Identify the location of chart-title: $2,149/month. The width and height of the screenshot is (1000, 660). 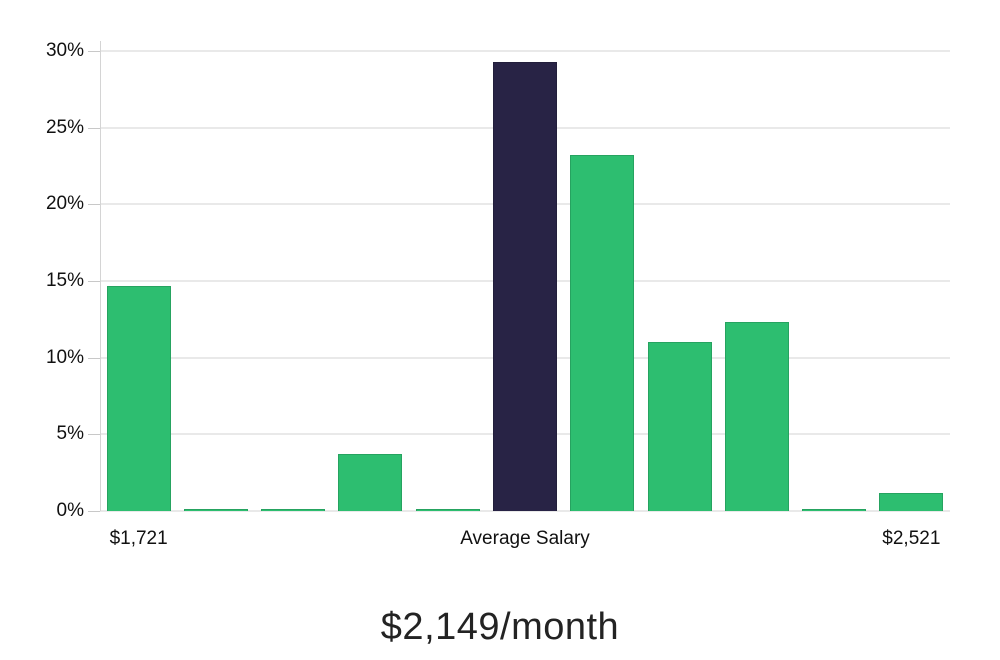
(500, 627).